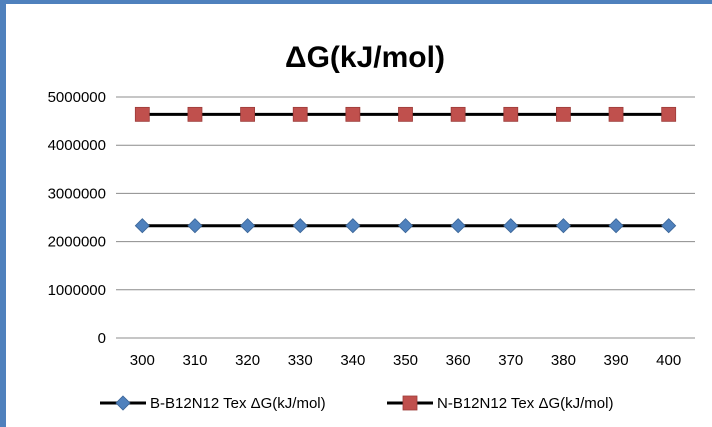  What do you see at coordinates (510, 360) in the screenshot?
I see `x-tick-label: 370` at bounding box center [510, 360].